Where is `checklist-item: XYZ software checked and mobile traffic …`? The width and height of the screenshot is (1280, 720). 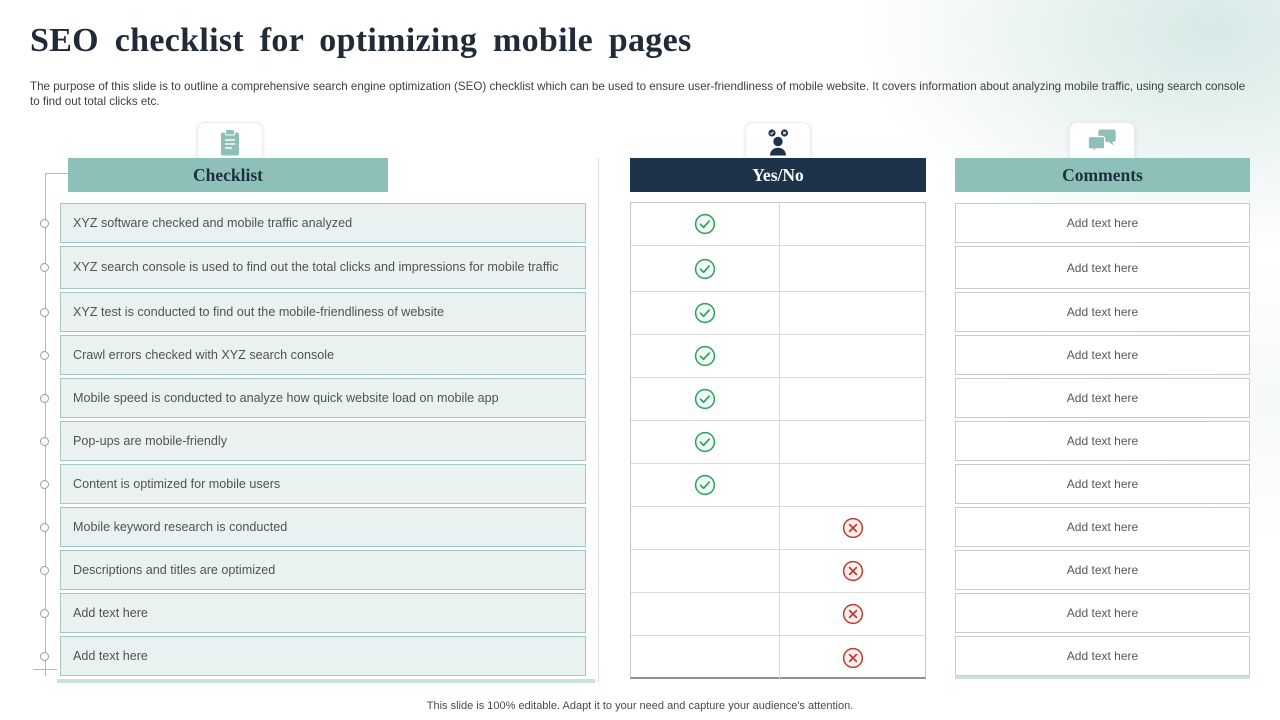 checklist-item: XYZ software checked and mobile traffic … is located at coordinates (323, 223).